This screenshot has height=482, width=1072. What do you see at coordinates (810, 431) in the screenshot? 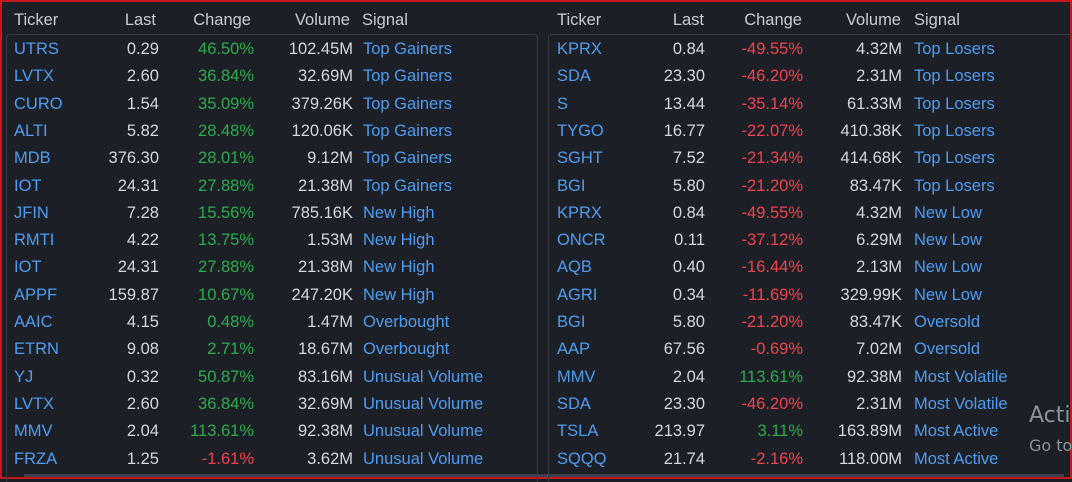
I see `table-row: TSLA 213.97 3.11% 163.89M Most Active` at bounding box center [810, 431].